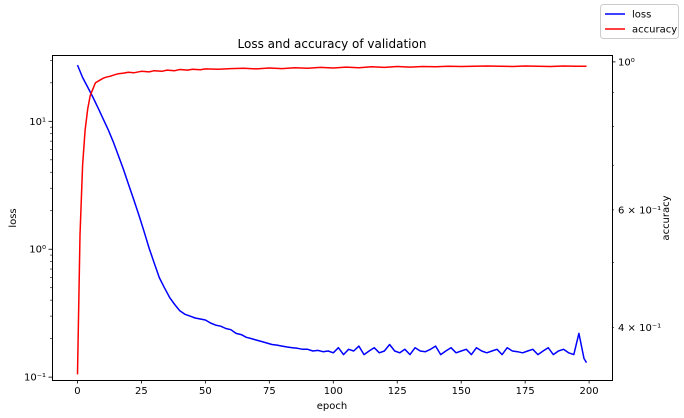 The width and height of the screenshot is (684, 418). Describe the element at coordinates (525, 391) in the screenshot. I see `x-tick-label: 175` at that location.